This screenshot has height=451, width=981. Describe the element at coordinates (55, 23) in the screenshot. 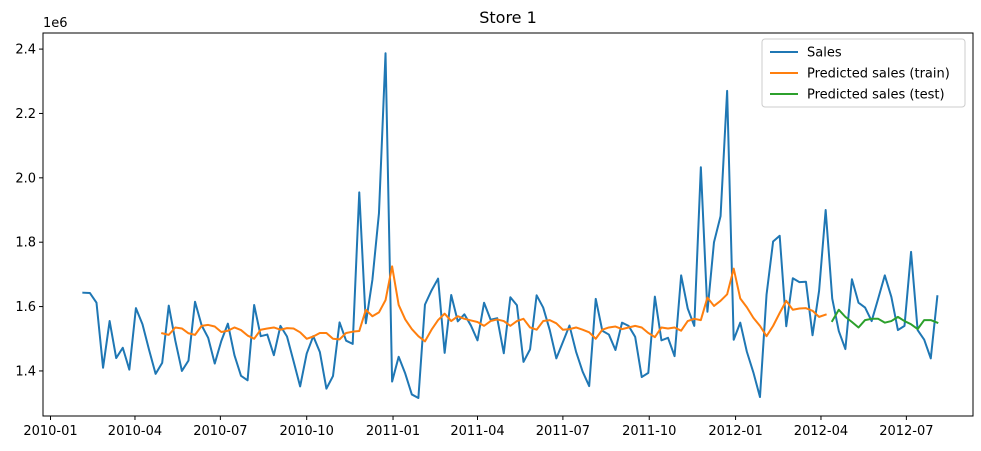

I see `y-offset-label: 1e6` at that location.